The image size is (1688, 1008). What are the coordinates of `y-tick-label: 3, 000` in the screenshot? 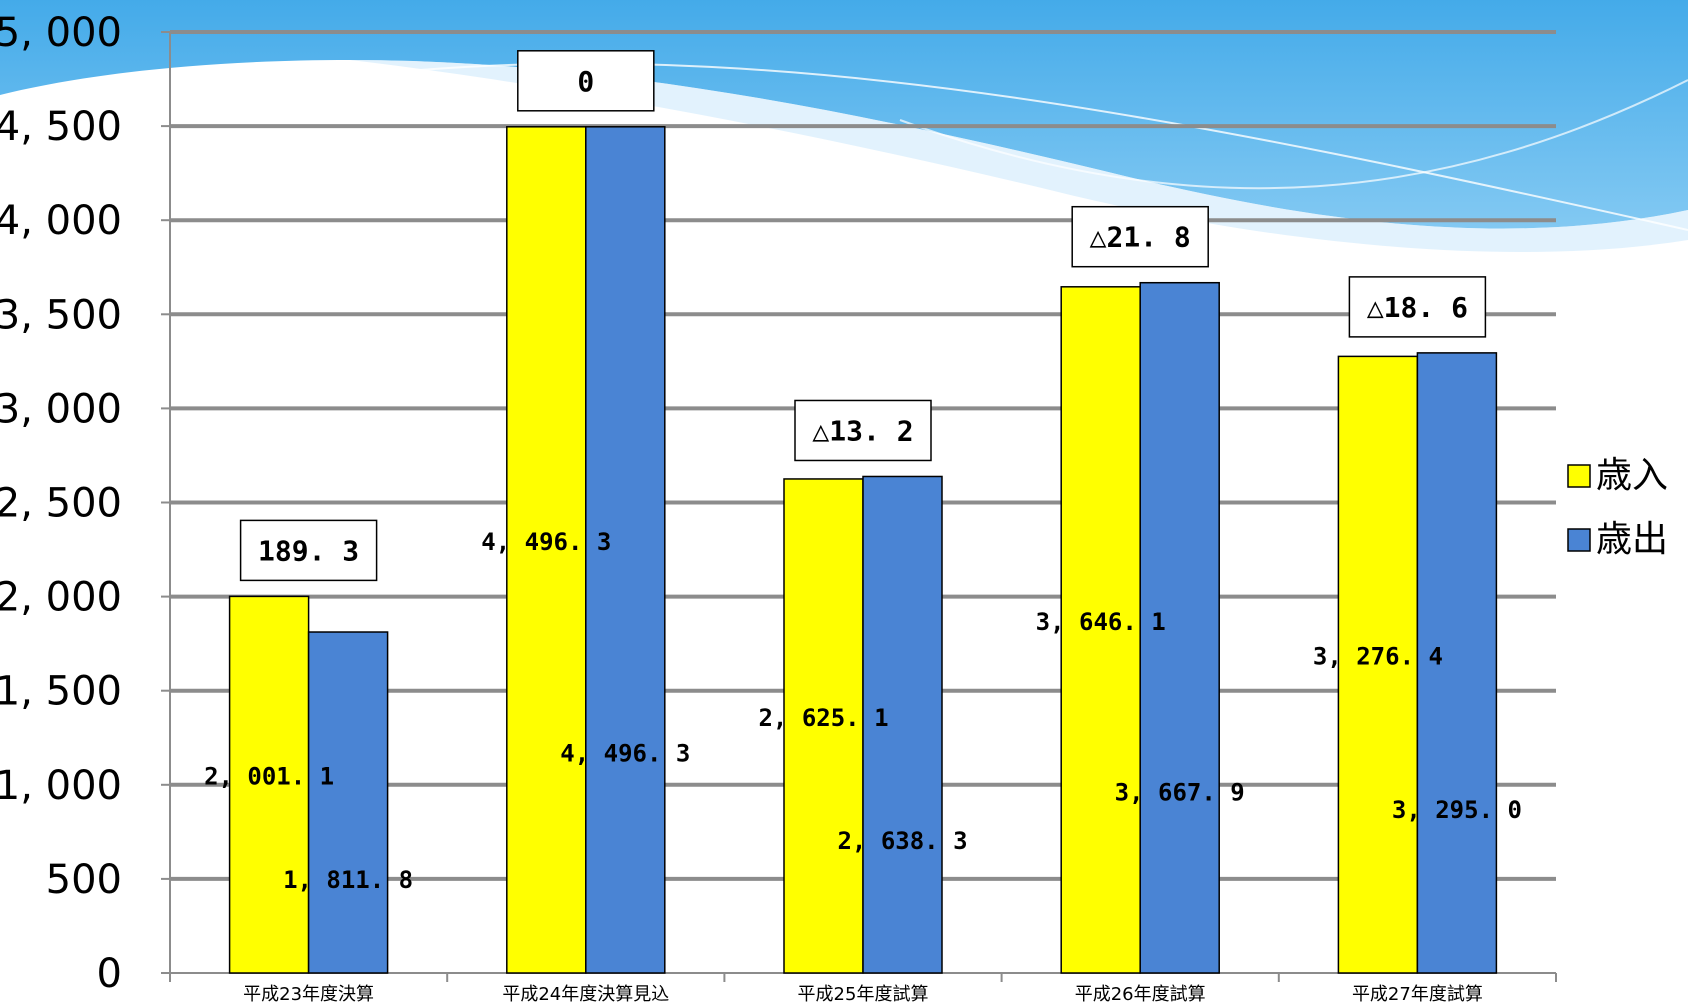 It's located at (61, 409).